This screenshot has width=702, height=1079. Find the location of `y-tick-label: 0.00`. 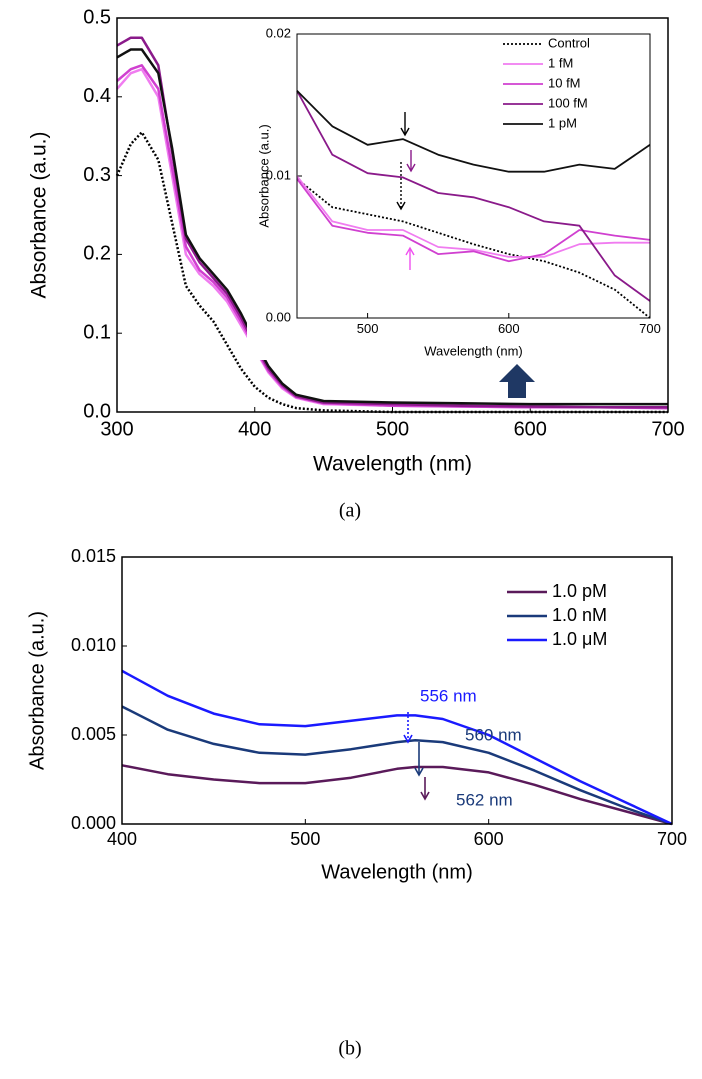

y-tick-label: 0.00 is located at coordinates (278, 316).